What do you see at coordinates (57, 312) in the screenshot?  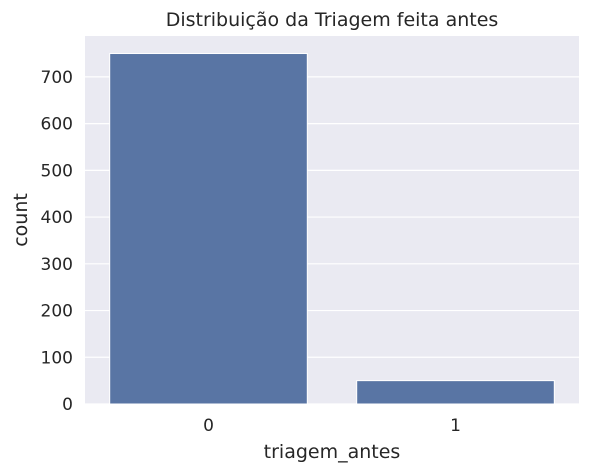 I see `y-tick-label: 200` at bounding box center [57, 312].